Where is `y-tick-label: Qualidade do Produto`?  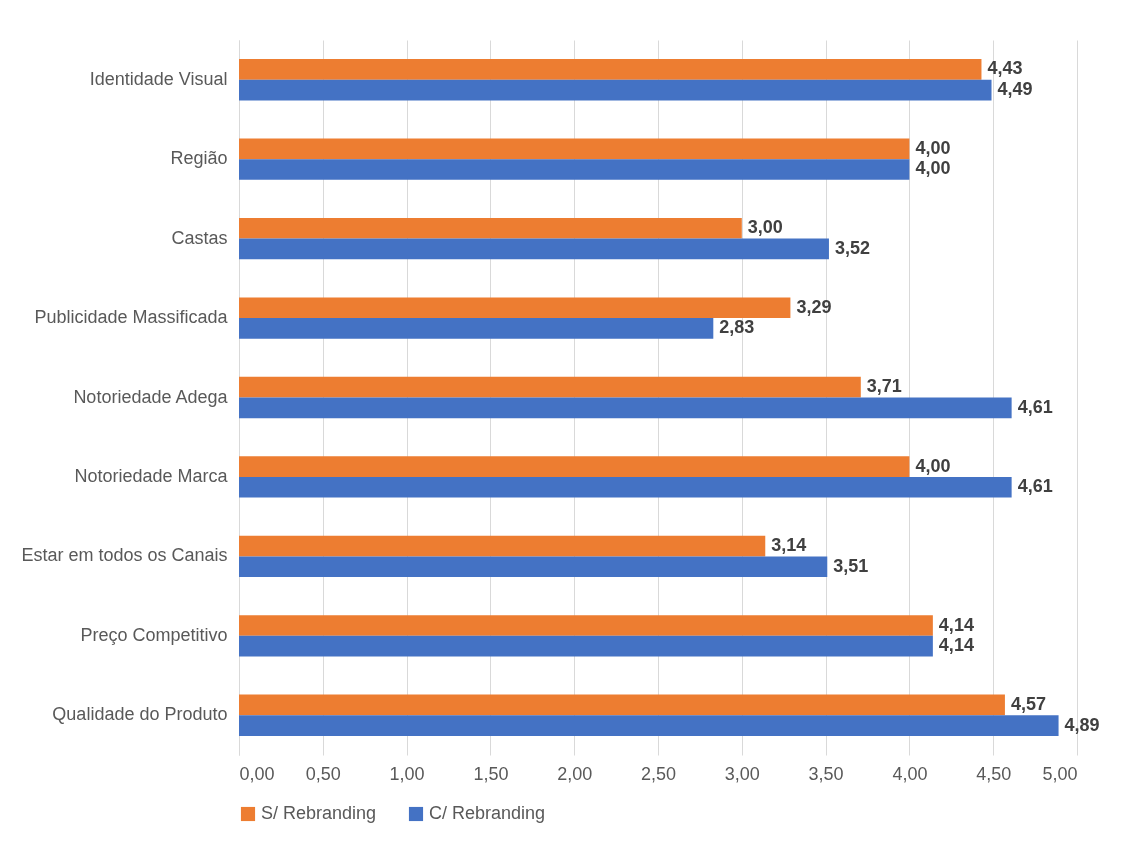
y-tick-label: Qualidade do Produto is located at coordinates (140, 714).